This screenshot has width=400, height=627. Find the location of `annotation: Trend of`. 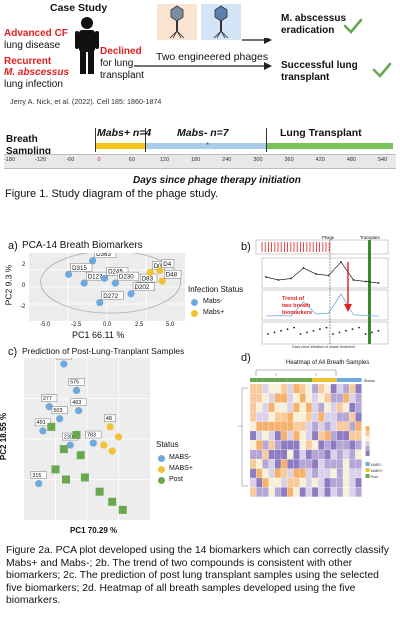

annotation: Trend of is located at coordinates (293, 299).